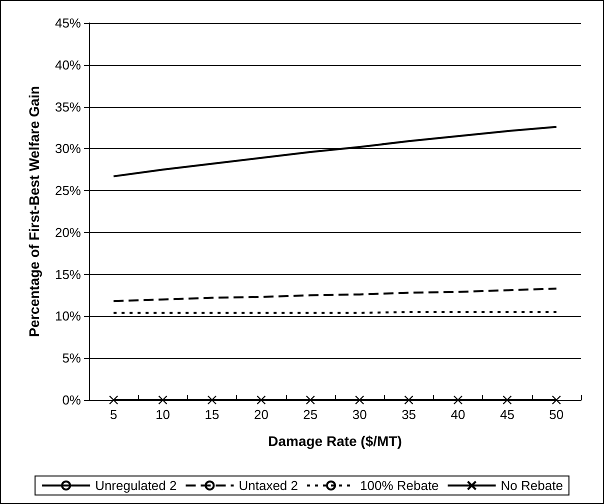 The height and width of the screenshot is (504, 604). What do you see at coordinates (68, 64) in the screenshot?
I see `y-tick-label: 40%` at bounding box center [68, 64].